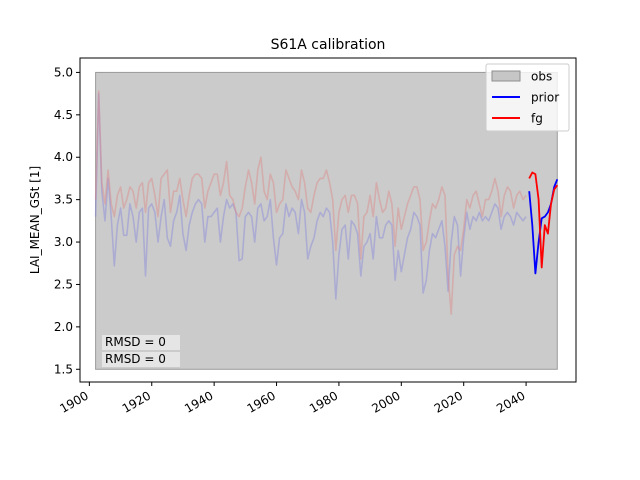 The width and height of the screenshot is (640, 480). I want to click on y-tick-label: 1.5, so click(63, 369).